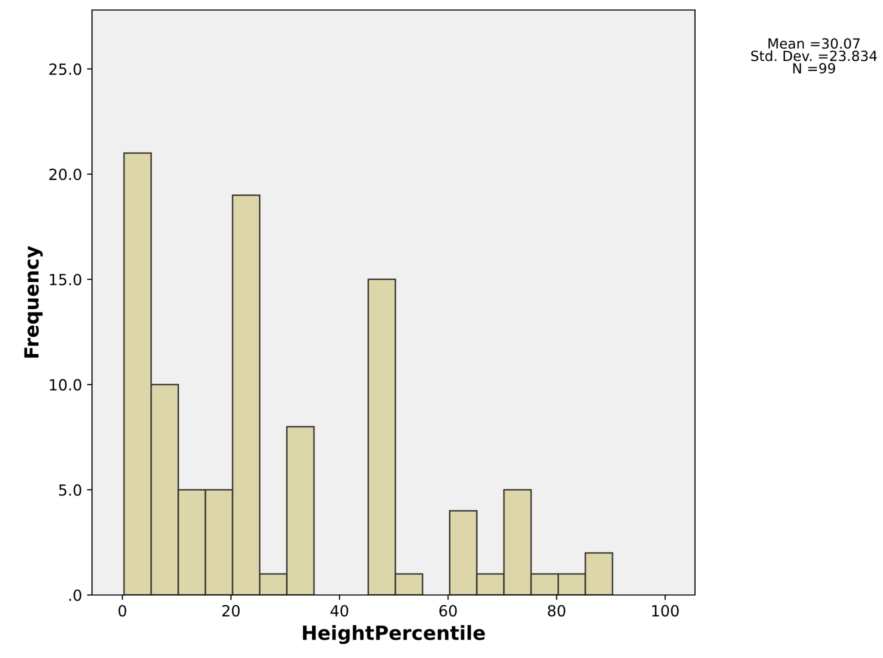 The image size is (883, 658). I want to click on text: Mean =30.07 Std. Dev. =23.834 N =99, so click(814, 56).